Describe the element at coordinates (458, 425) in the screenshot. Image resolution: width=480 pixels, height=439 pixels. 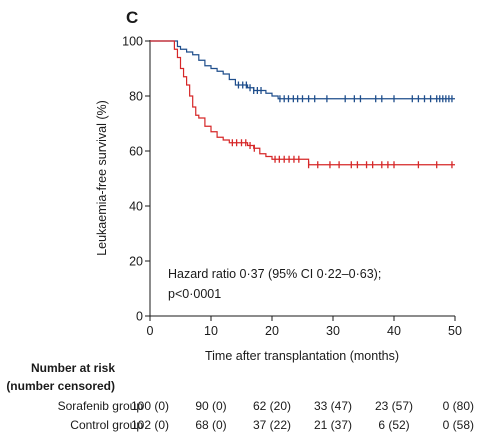
I see `risk-cell: 0 (58)` at that location.